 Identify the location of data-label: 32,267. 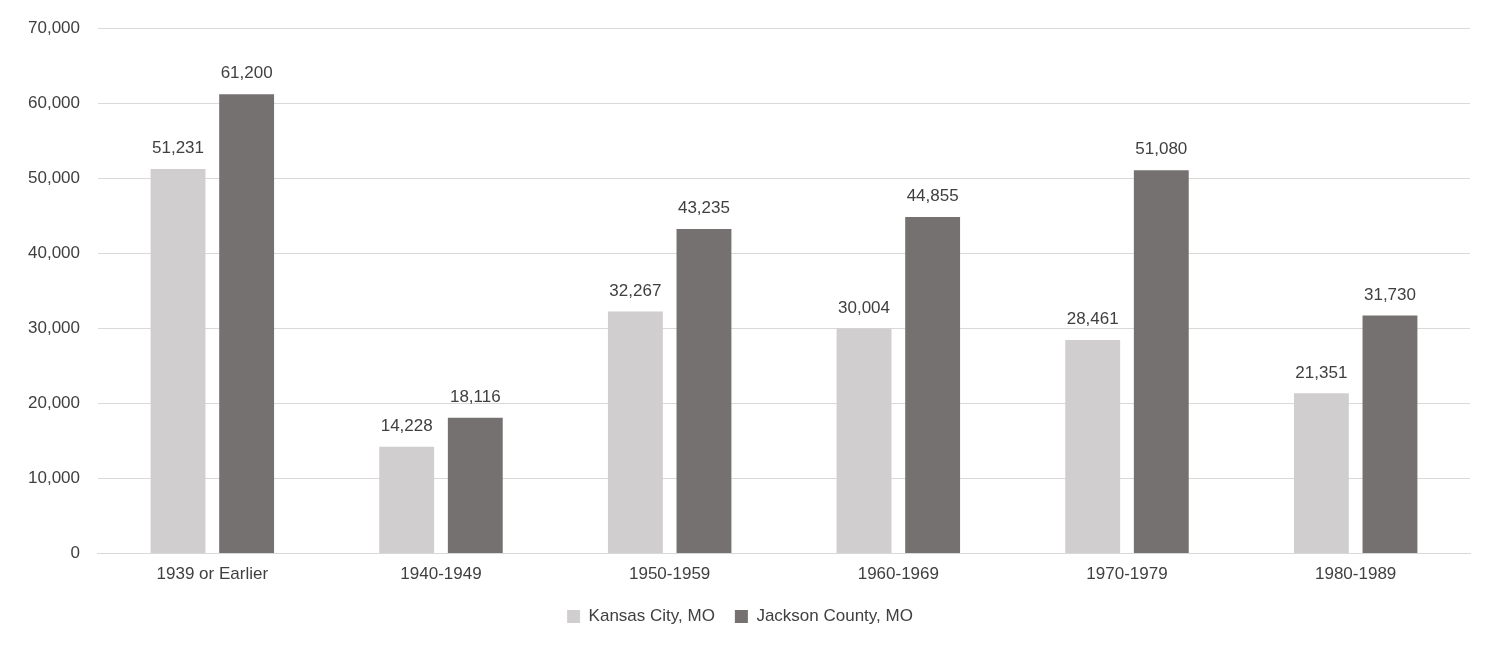
(635, 290).